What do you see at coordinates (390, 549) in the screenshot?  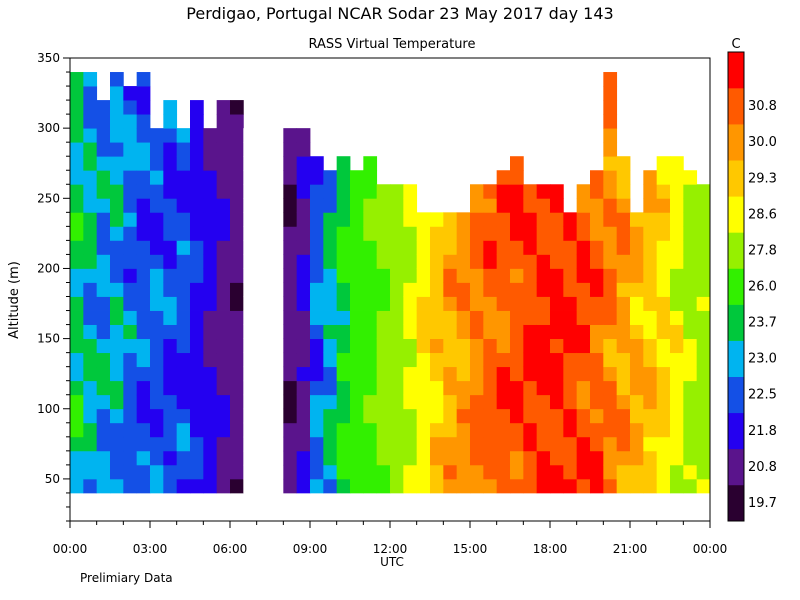 I see `x-tick-label: 12:00` at bounding box center [390, 549].